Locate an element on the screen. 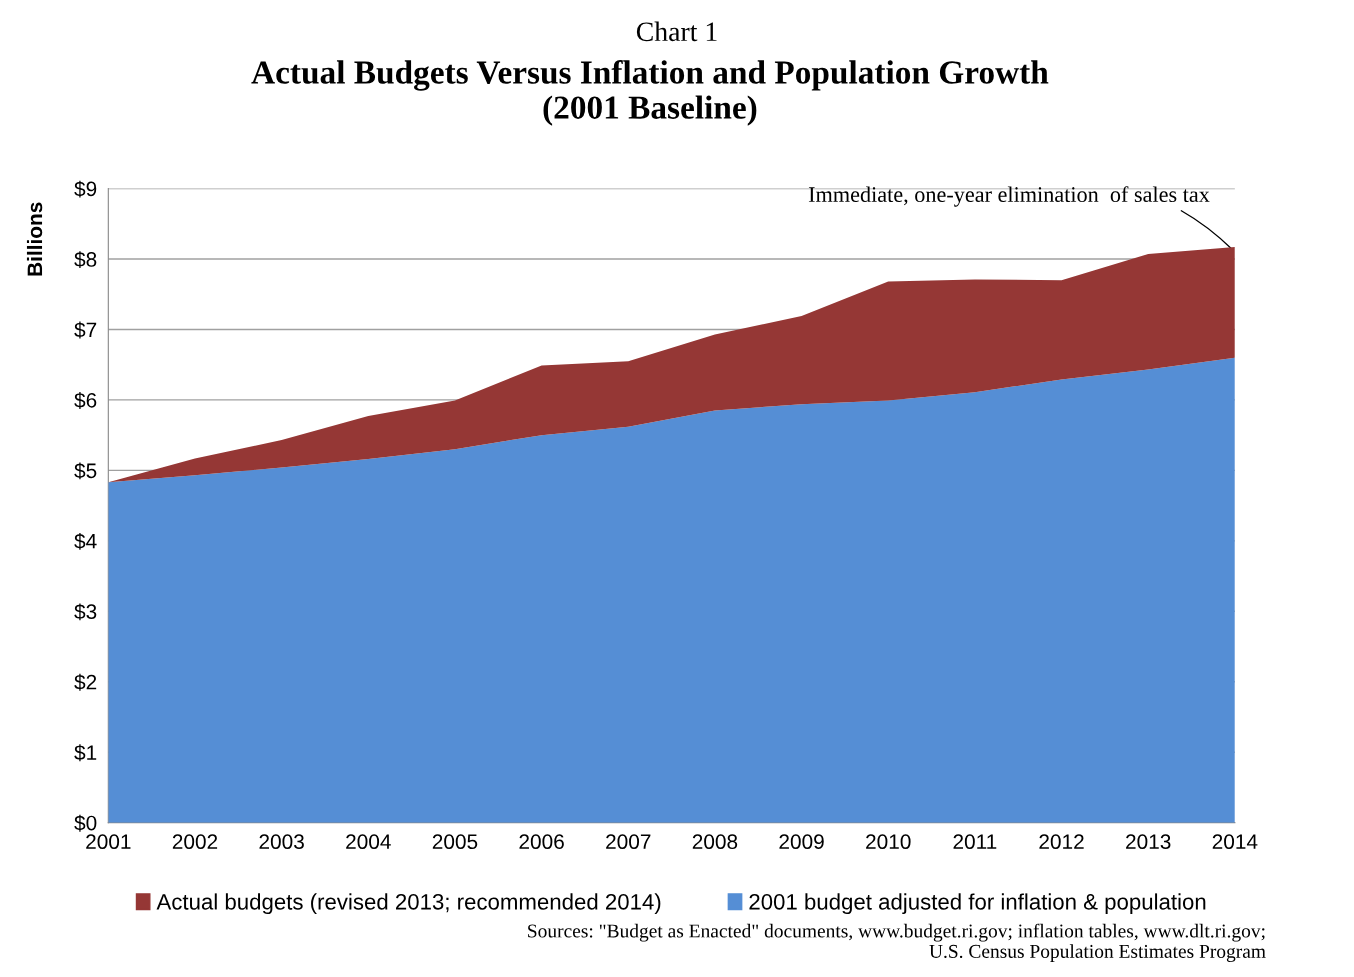 Image resolution: width=1354 pixels, height=977 pixels. x-tick-label: 2003 is located at coordinates (281, 842).